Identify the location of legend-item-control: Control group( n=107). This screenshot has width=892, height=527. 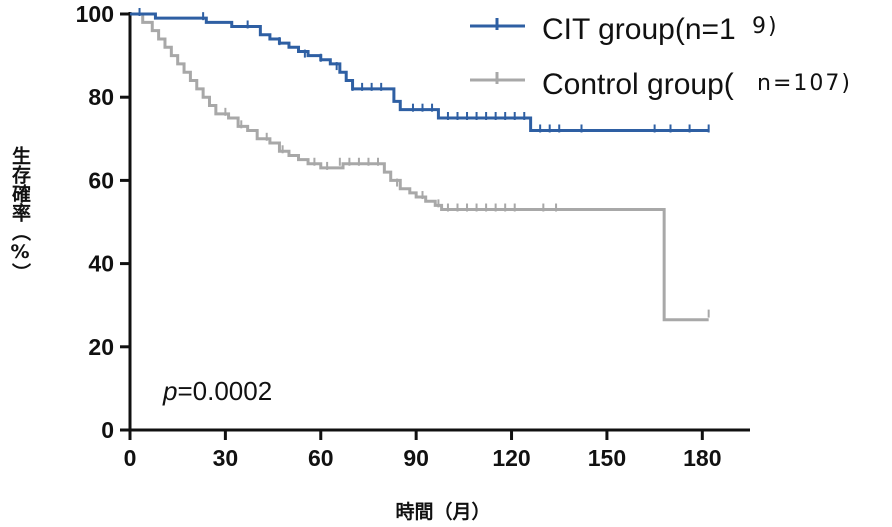
(661, 84).